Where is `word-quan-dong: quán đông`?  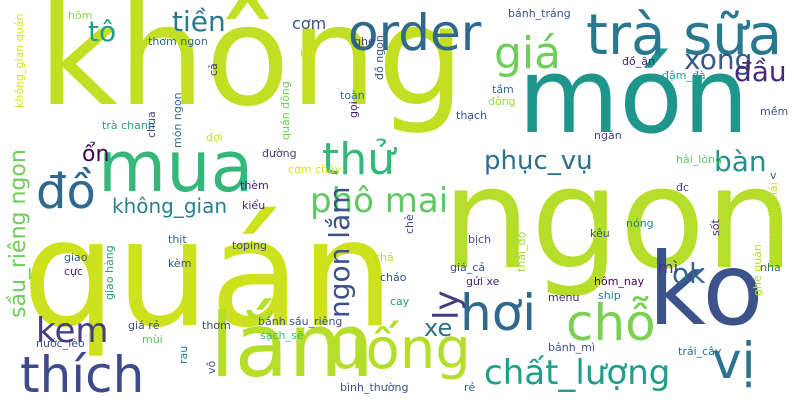 word-quan-dong: quán đông is located at coordinates (285, 110).